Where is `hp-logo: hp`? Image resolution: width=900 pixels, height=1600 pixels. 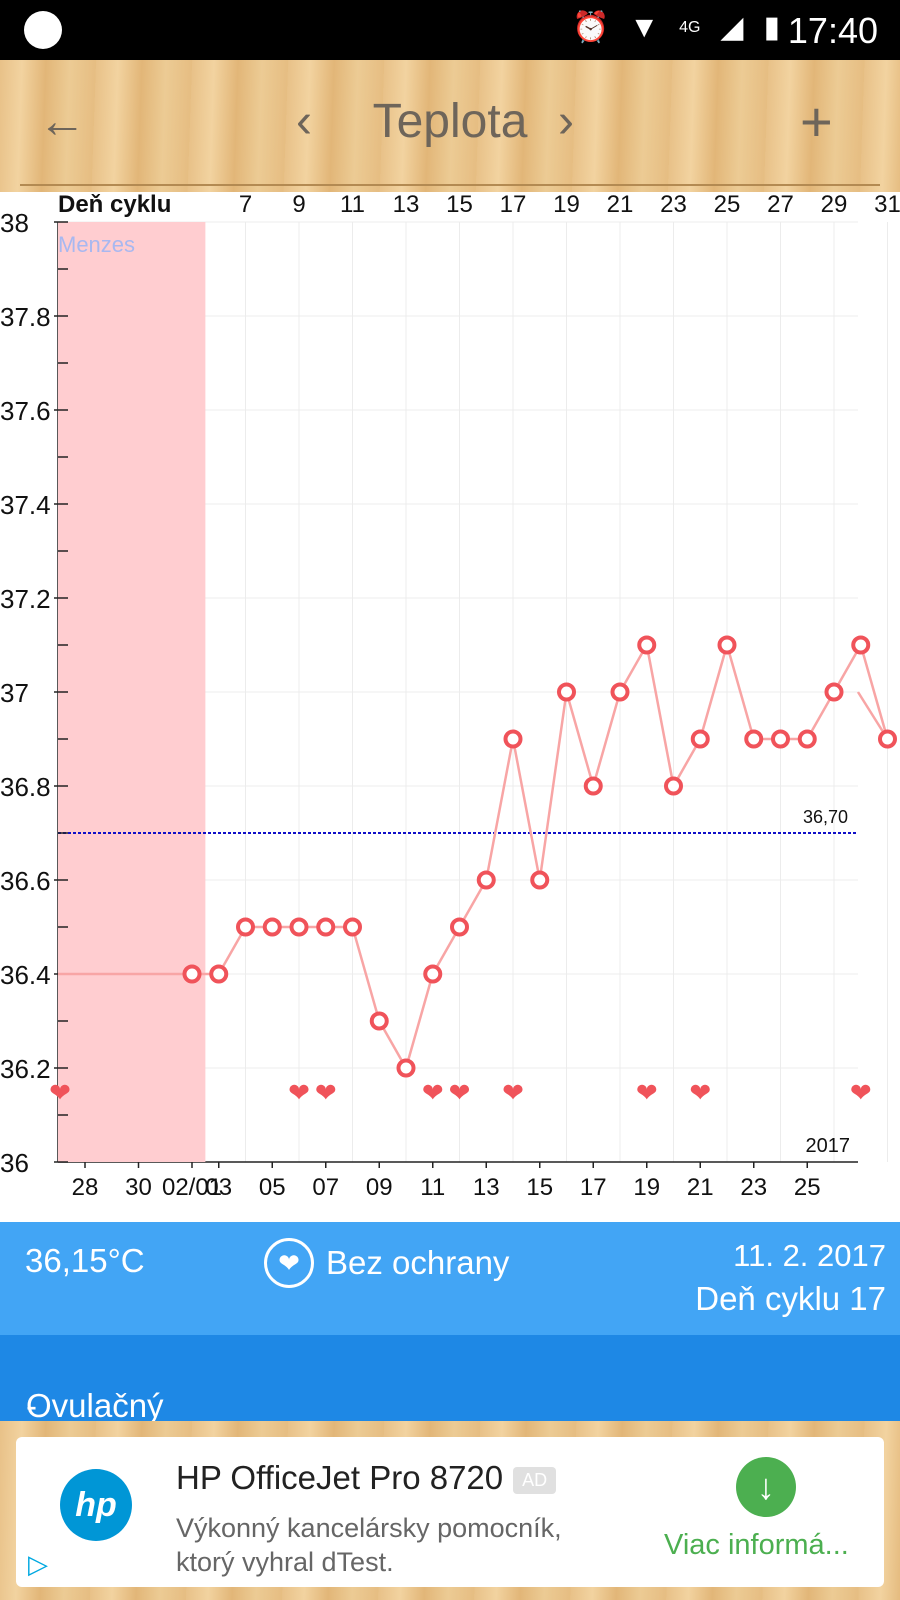
hp-logo: hp is located at coordinates (96, 1505).